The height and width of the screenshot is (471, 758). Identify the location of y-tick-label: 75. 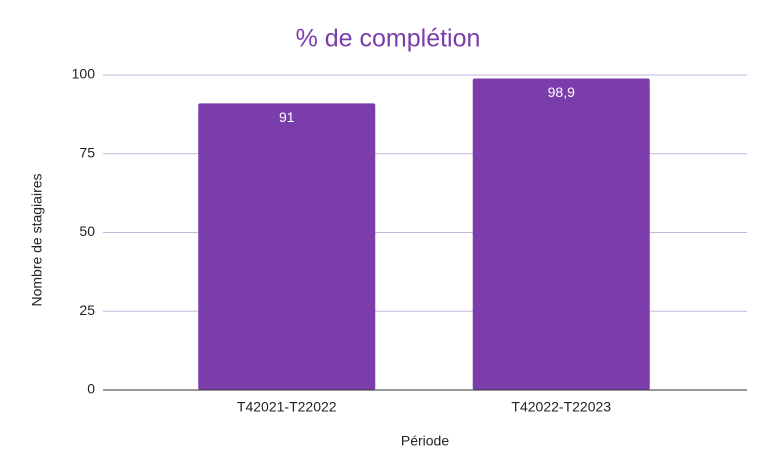
(87, 152).